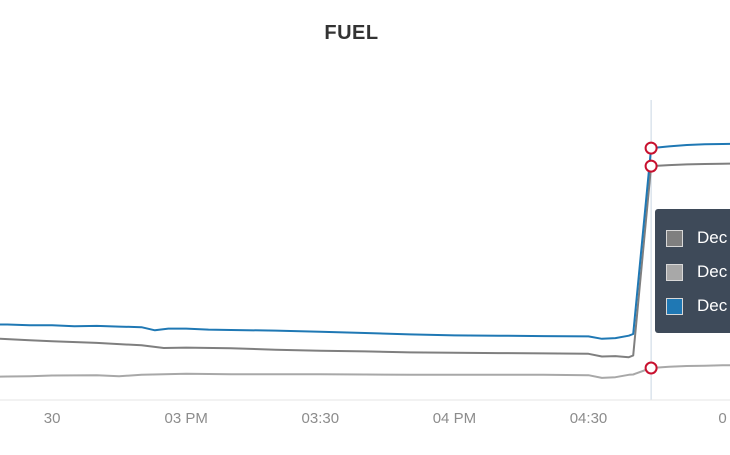 This screenshot has height=455, width=730. I want to click on tooltip-panel: Dec Dec Dec, so click(692, 271).